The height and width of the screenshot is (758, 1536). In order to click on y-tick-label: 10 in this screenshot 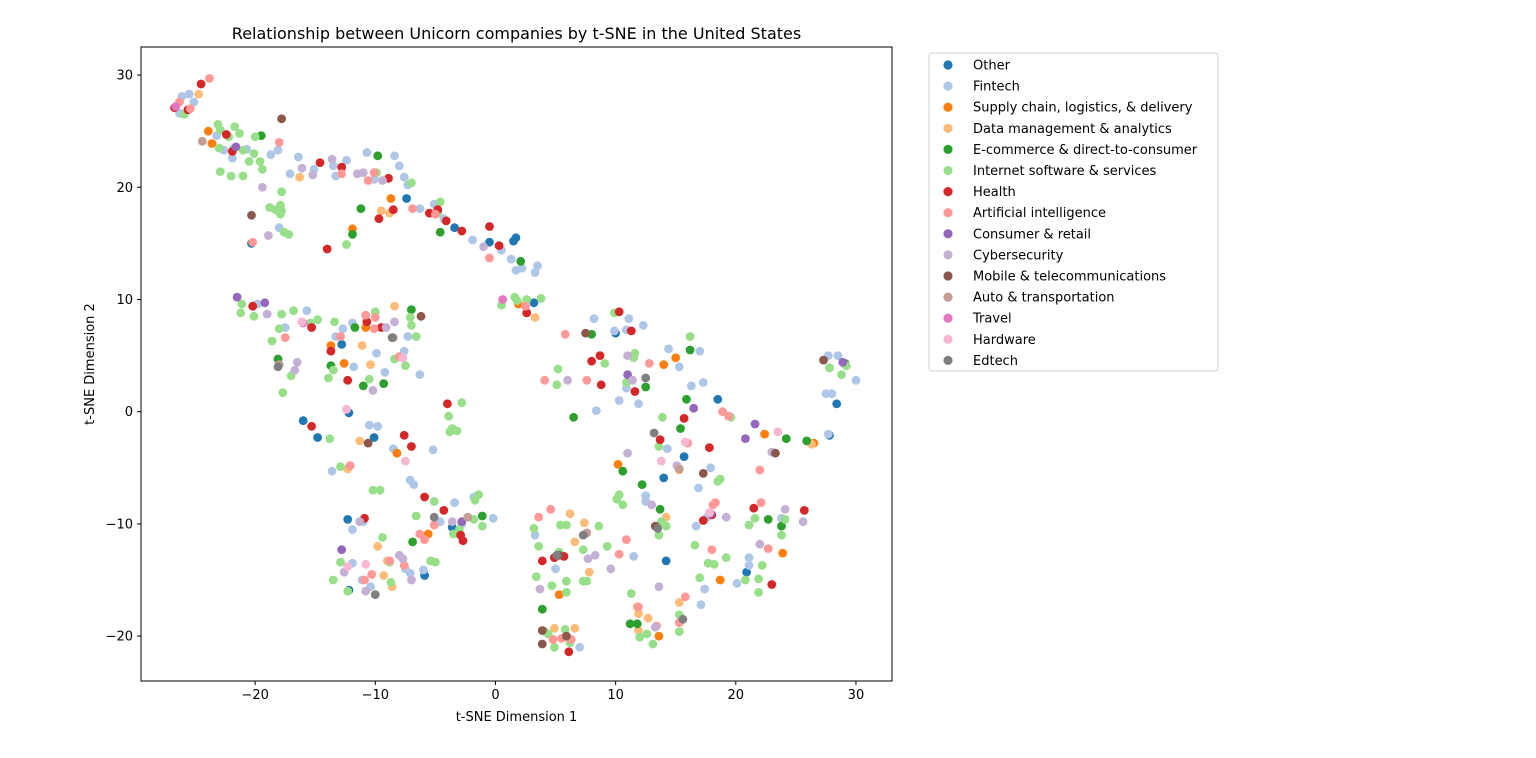, I will do `click(124, 300)`.